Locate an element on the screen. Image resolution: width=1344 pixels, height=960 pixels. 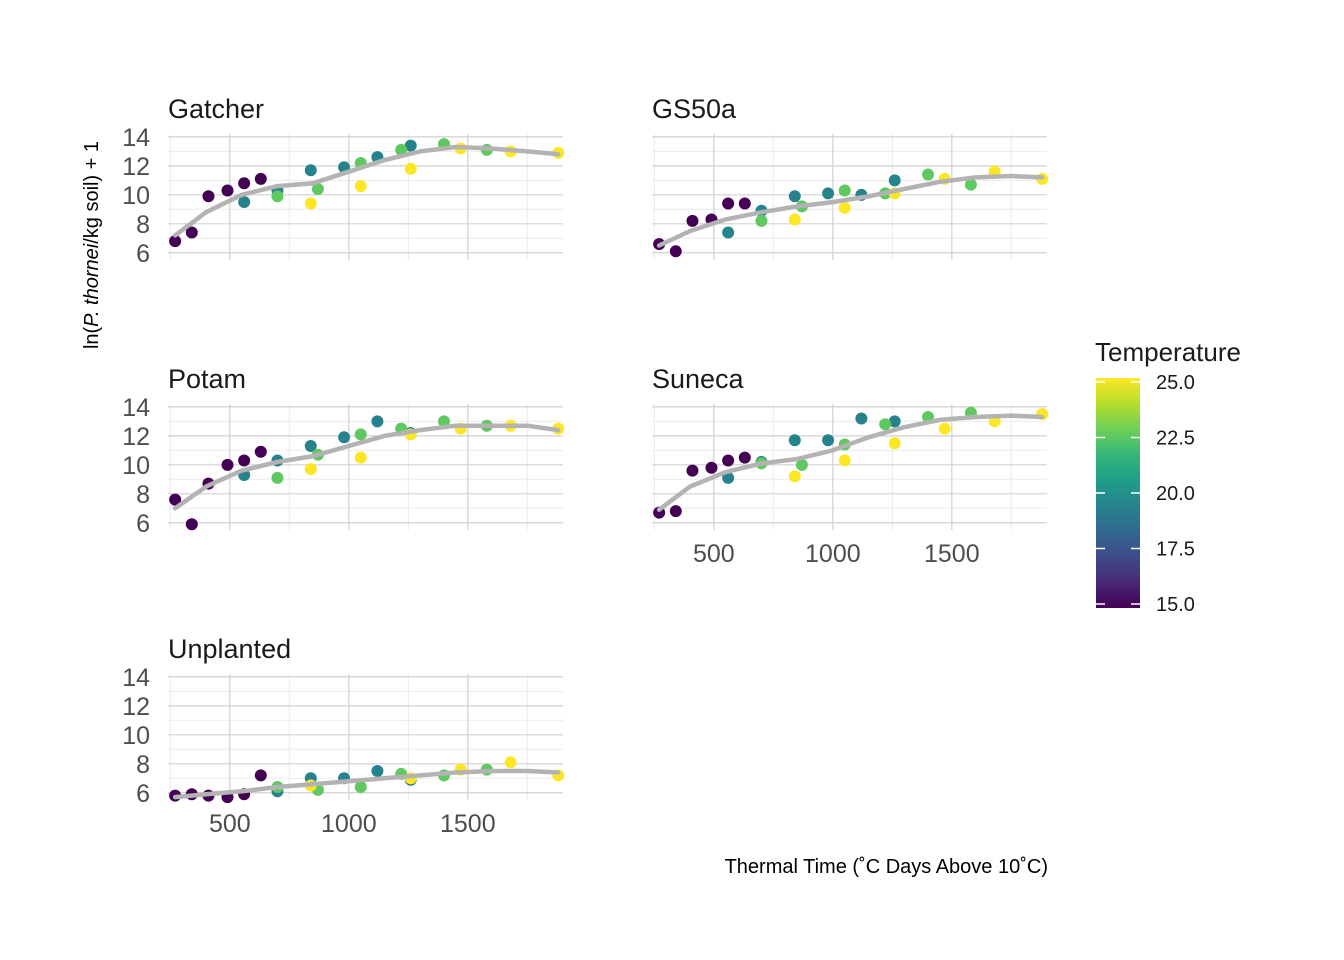
x-axis-title: Thermal Time (˚C Days Above 10˚C) is located at coordinates (886, 867).